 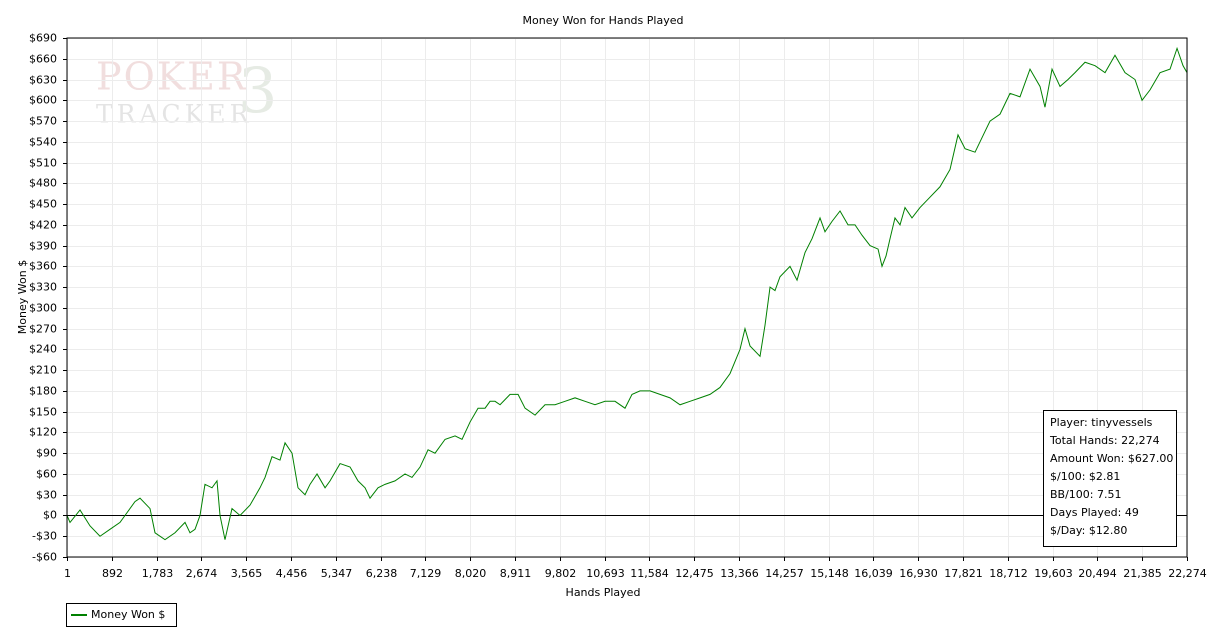 What do you see at coordinates (257, 90) in the screenshot?
I see `watermark: 3` at bounding box center [257, 90].